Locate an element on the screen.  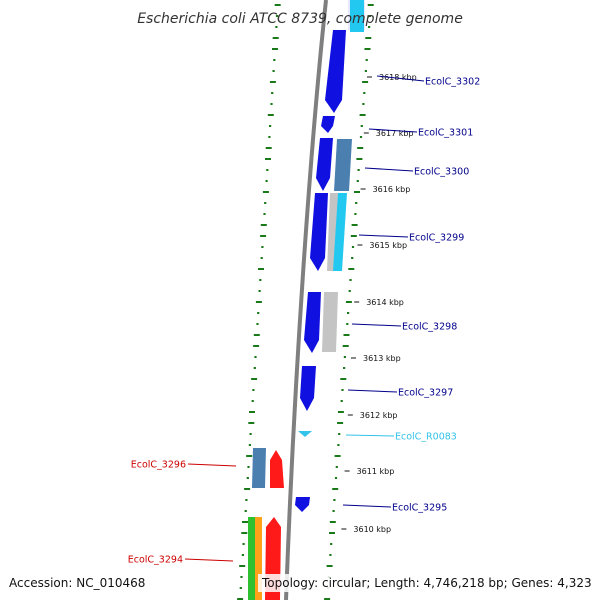
gene-label: EcolC_R0083 is located at coordinates (426, 437).